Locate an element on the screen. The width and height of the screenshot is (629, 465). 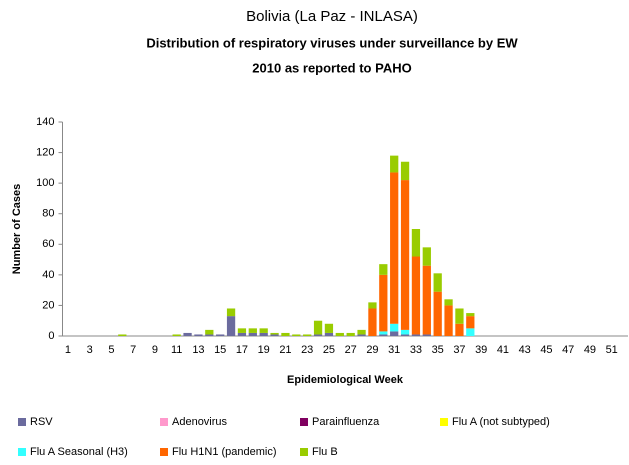
x-tick-label: 33 is located at coordinates (416, 350).